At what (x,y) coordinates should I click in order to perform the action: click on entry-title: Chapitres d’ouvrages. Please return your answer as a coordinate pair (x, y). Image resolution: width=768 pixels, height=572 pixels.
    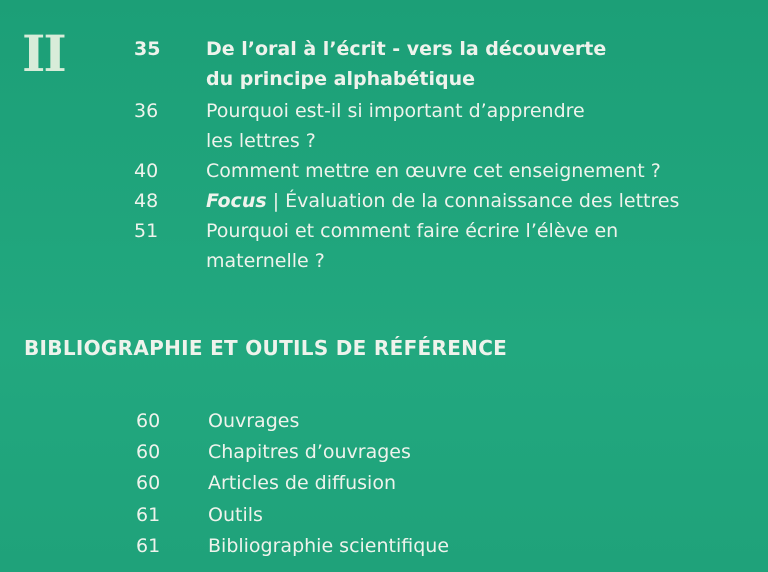
    Looking at the image, I should click on (309, 452).